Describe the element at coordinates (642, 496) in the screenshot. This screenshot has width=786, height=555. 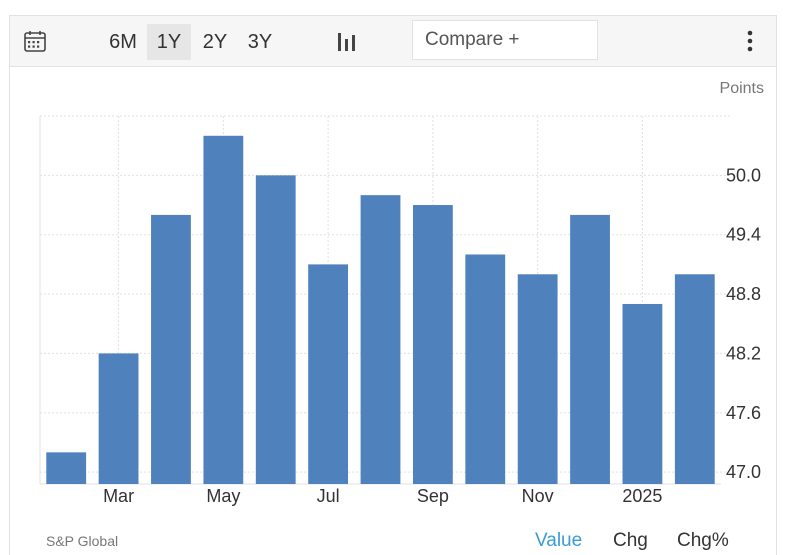
I see `x-tick-label: 2025` at that location.